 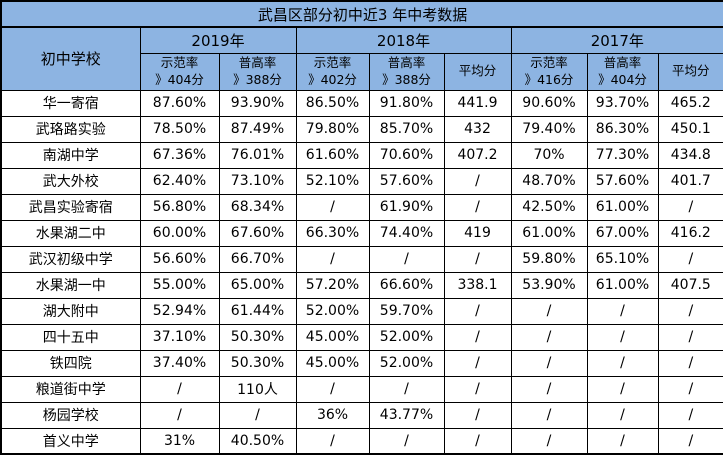 I want to click on data-cell: 59.70%, so click(x=406, y=311).